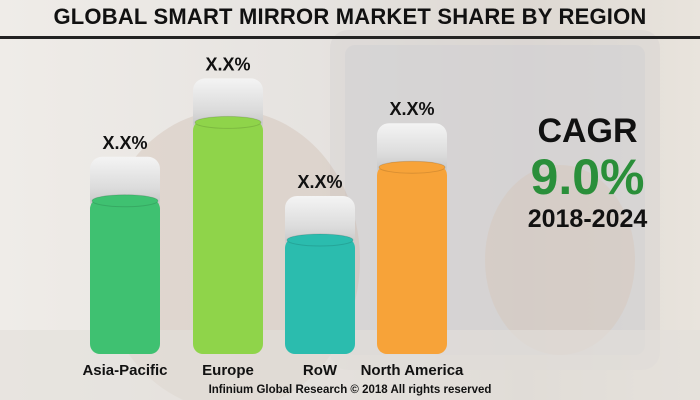 This screenshot has width=700, height=400. Describe the element at coordinates (320, 240) in the screenshot. I see `bar-rim-row` at that location.